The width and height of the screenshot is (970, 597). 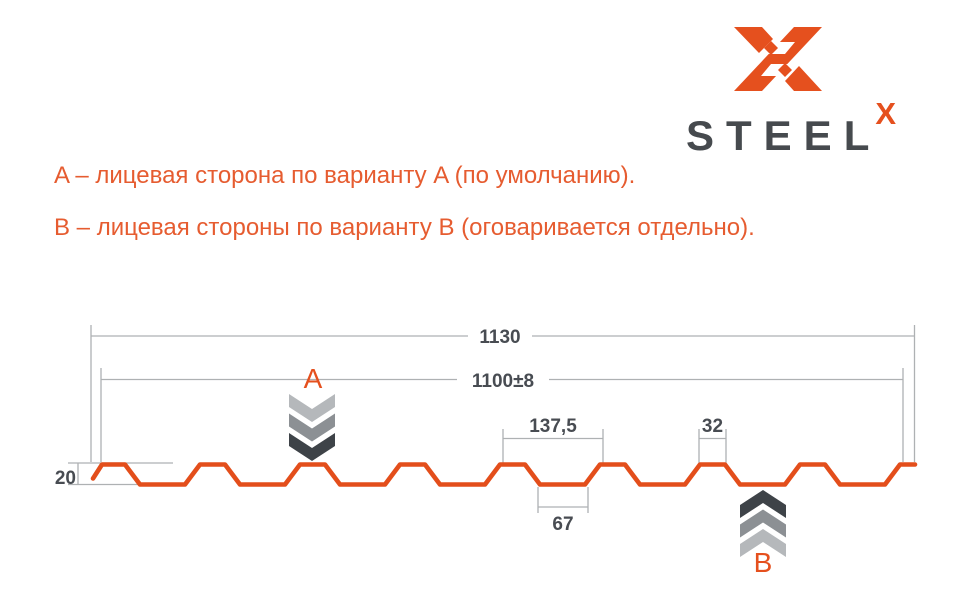 What do you see at coordinates (65, 478) in the screenshot?
I see `dim-height-label: 20` at bounding box center [65, 478].